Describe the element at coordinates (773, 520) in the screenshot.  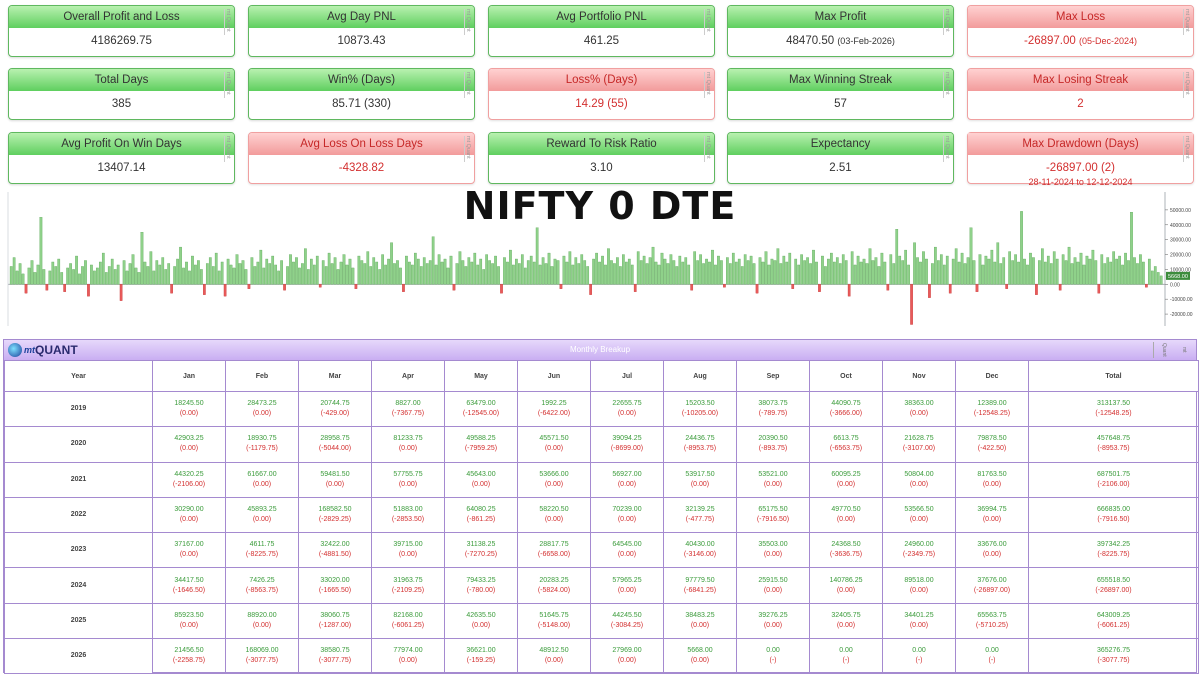
I see `drawdown-value: (-7916.50)` at that location.